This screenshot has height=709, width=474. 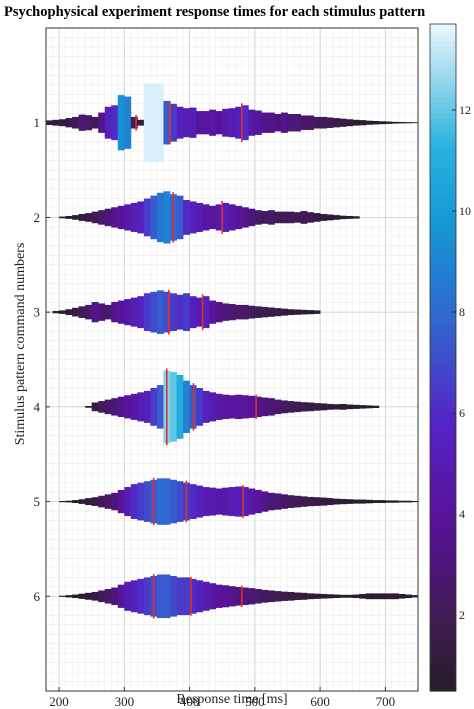 What do you see at coordinates (37, 501) in the screenshot?
I see `y-tick-label: 5` at bounding box center [37, 501].